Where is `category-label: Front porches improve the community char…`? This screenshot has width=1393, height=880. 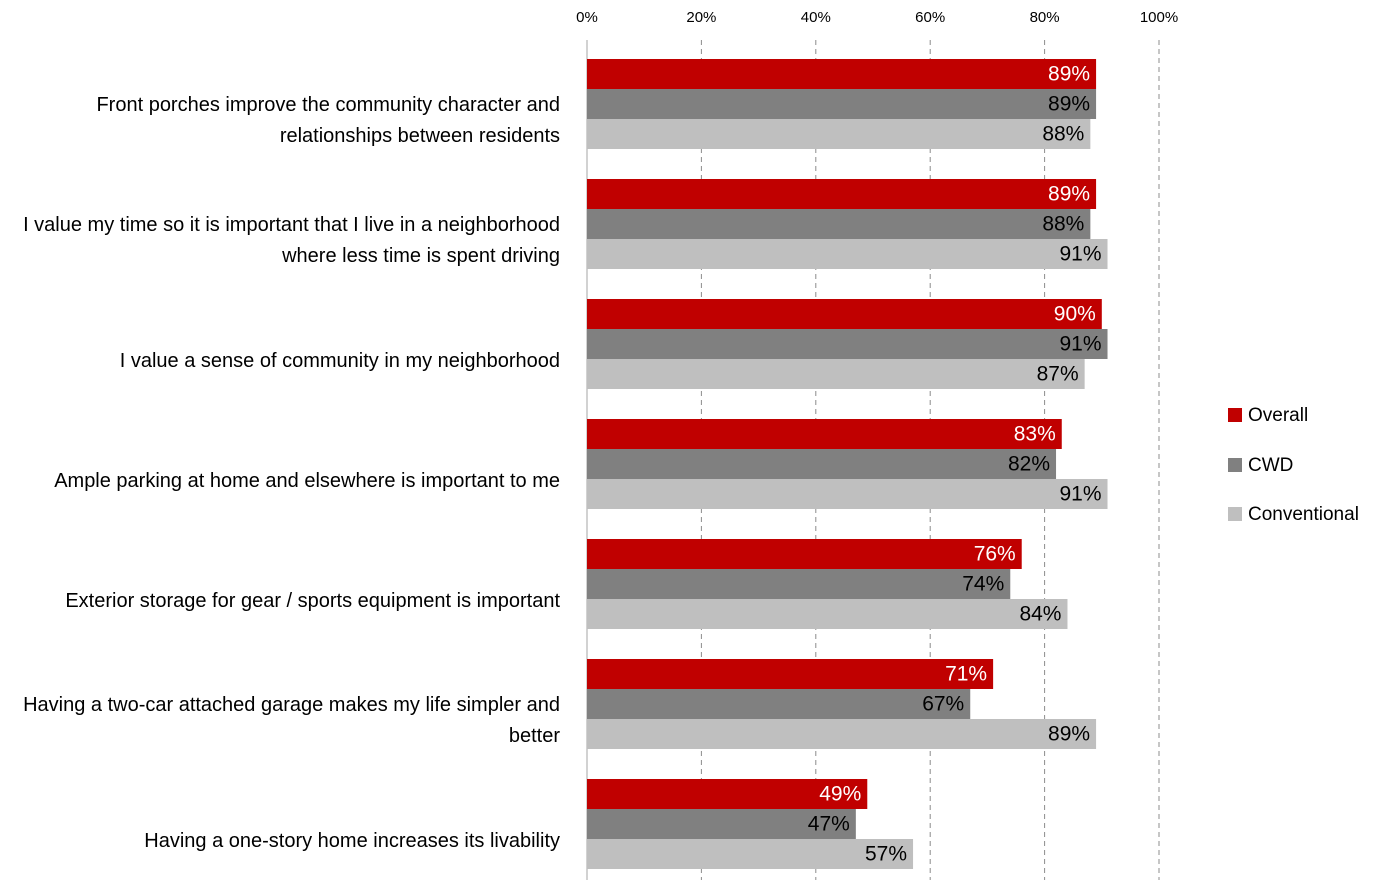 category-label: Front porches improve the community char… is located at coordinates (328, 120).